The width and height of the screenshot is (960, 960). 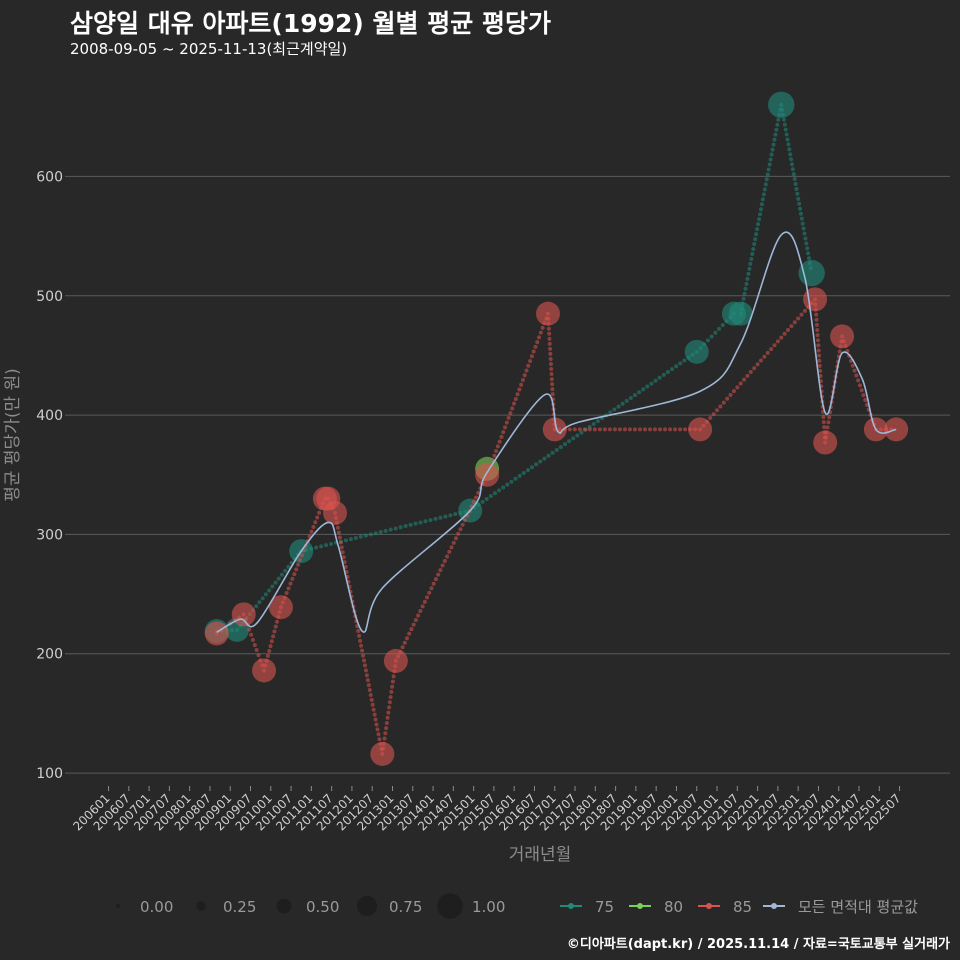 I want to click on y-tick-label: 400, so click(x=49, y=416).